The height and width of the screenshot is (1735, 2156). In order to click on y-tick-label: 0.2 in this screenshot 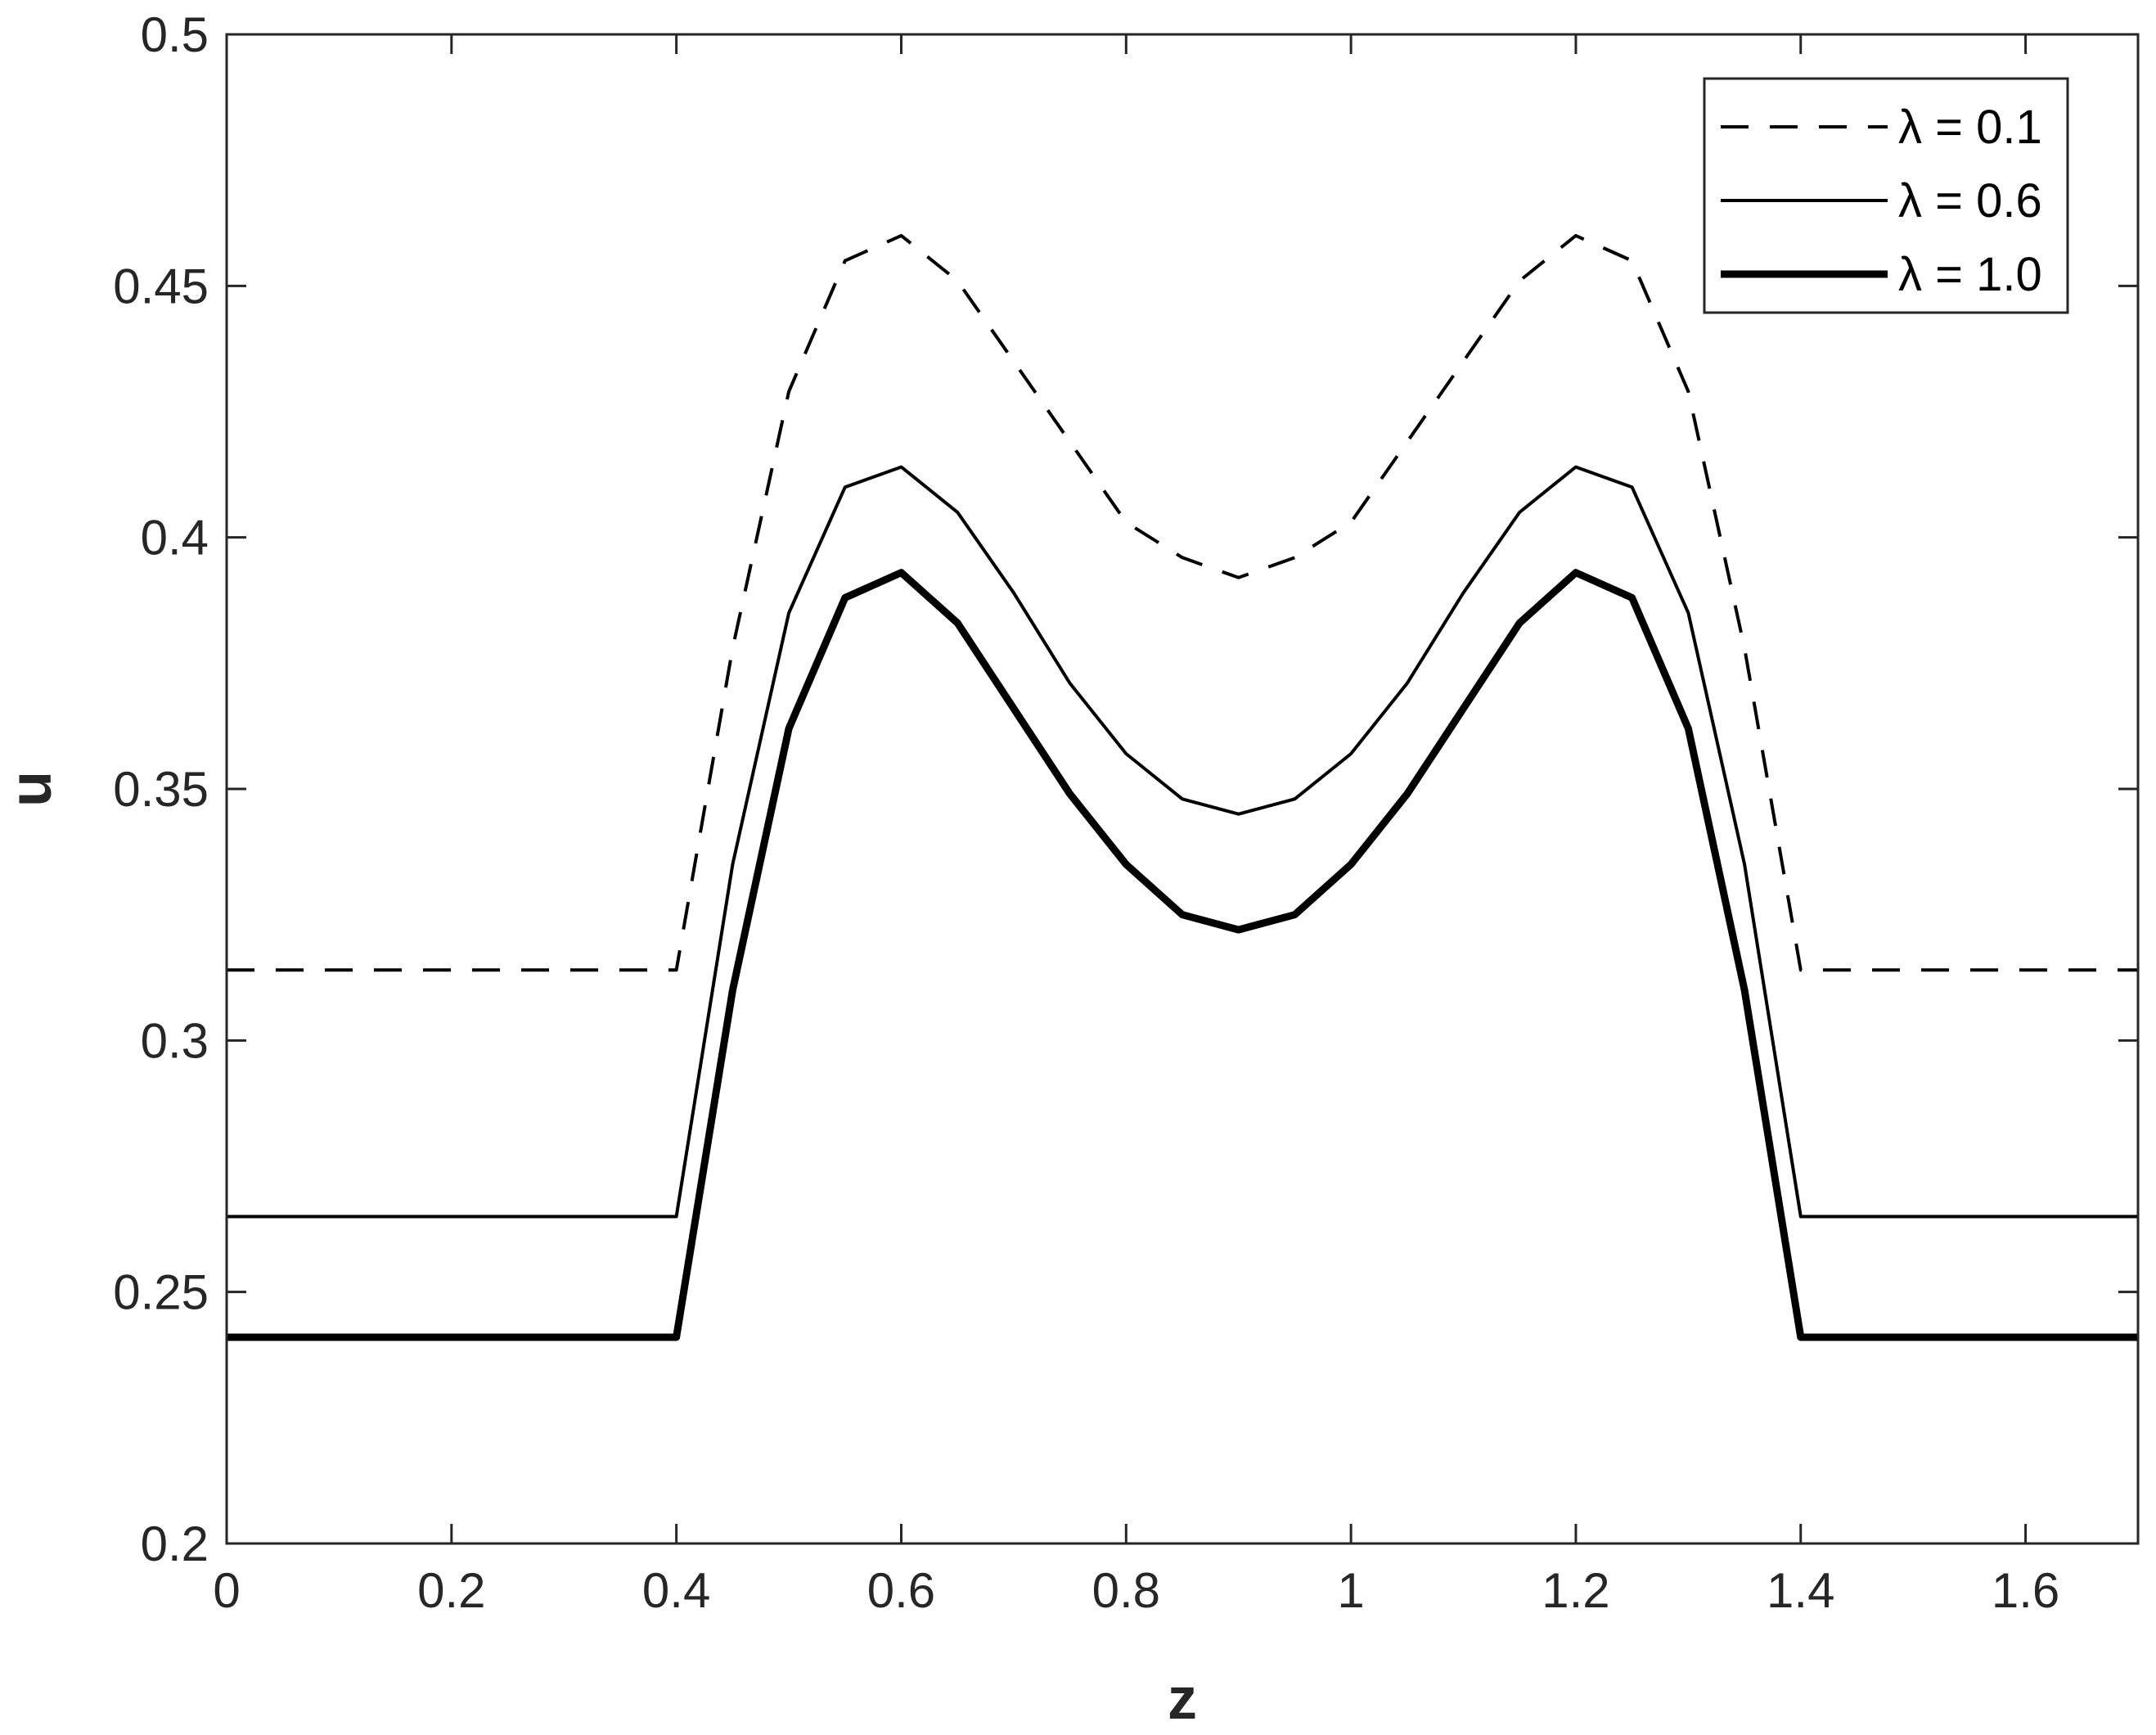, I will do `click(175, 1543)`.